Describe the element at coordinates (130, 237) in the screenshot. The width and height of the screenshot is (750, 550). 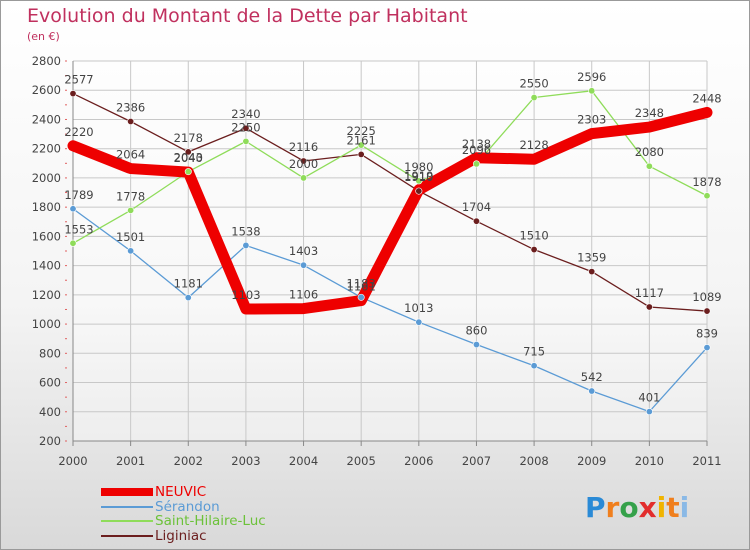
I see `data-label: 1501` at that location.